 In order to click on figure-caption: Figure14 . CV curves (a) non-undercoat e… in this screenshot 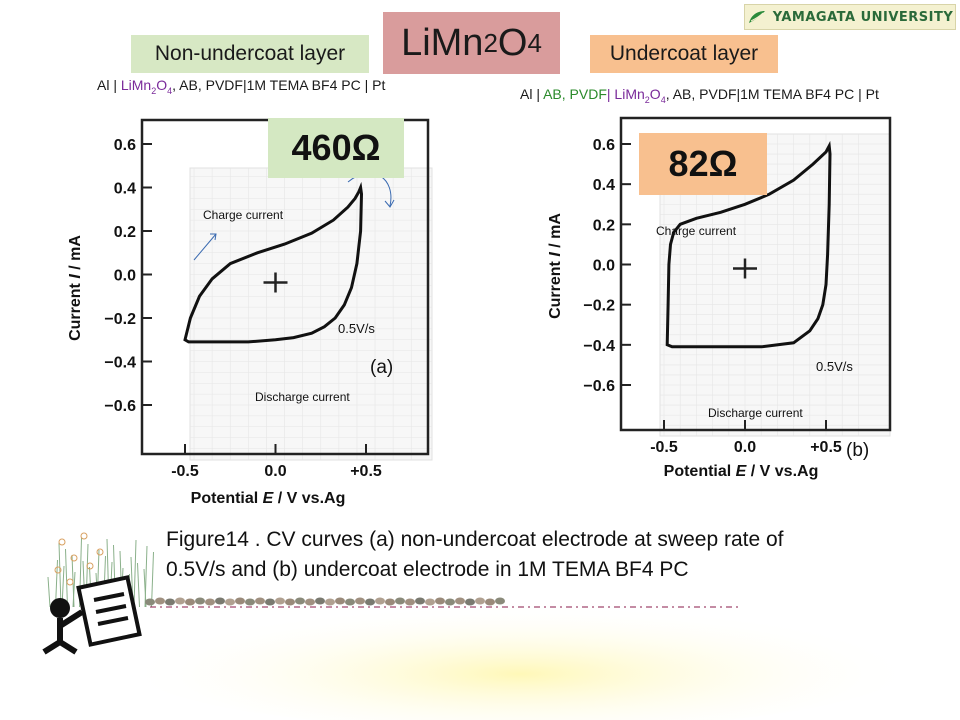, I will do `click(526, 555)`.